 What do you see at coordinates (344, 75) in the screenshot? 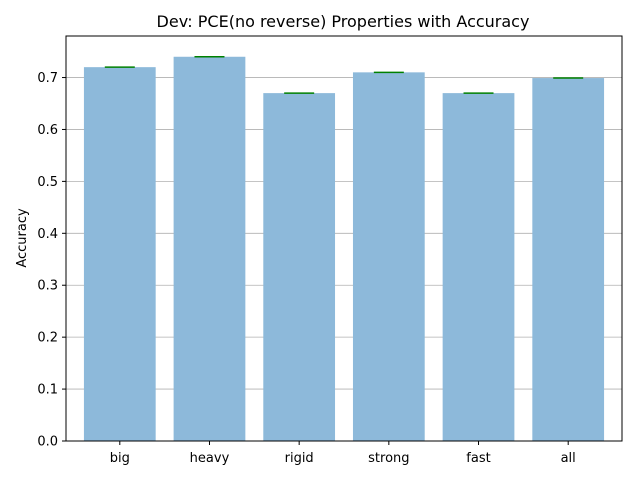
I see `value-markers` at bounding box center [344, 75].